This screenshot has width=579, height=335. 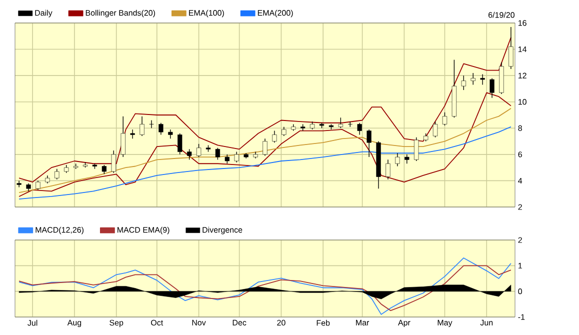 I want to click on y-tick-label: 12, so click(x=522, y=75).